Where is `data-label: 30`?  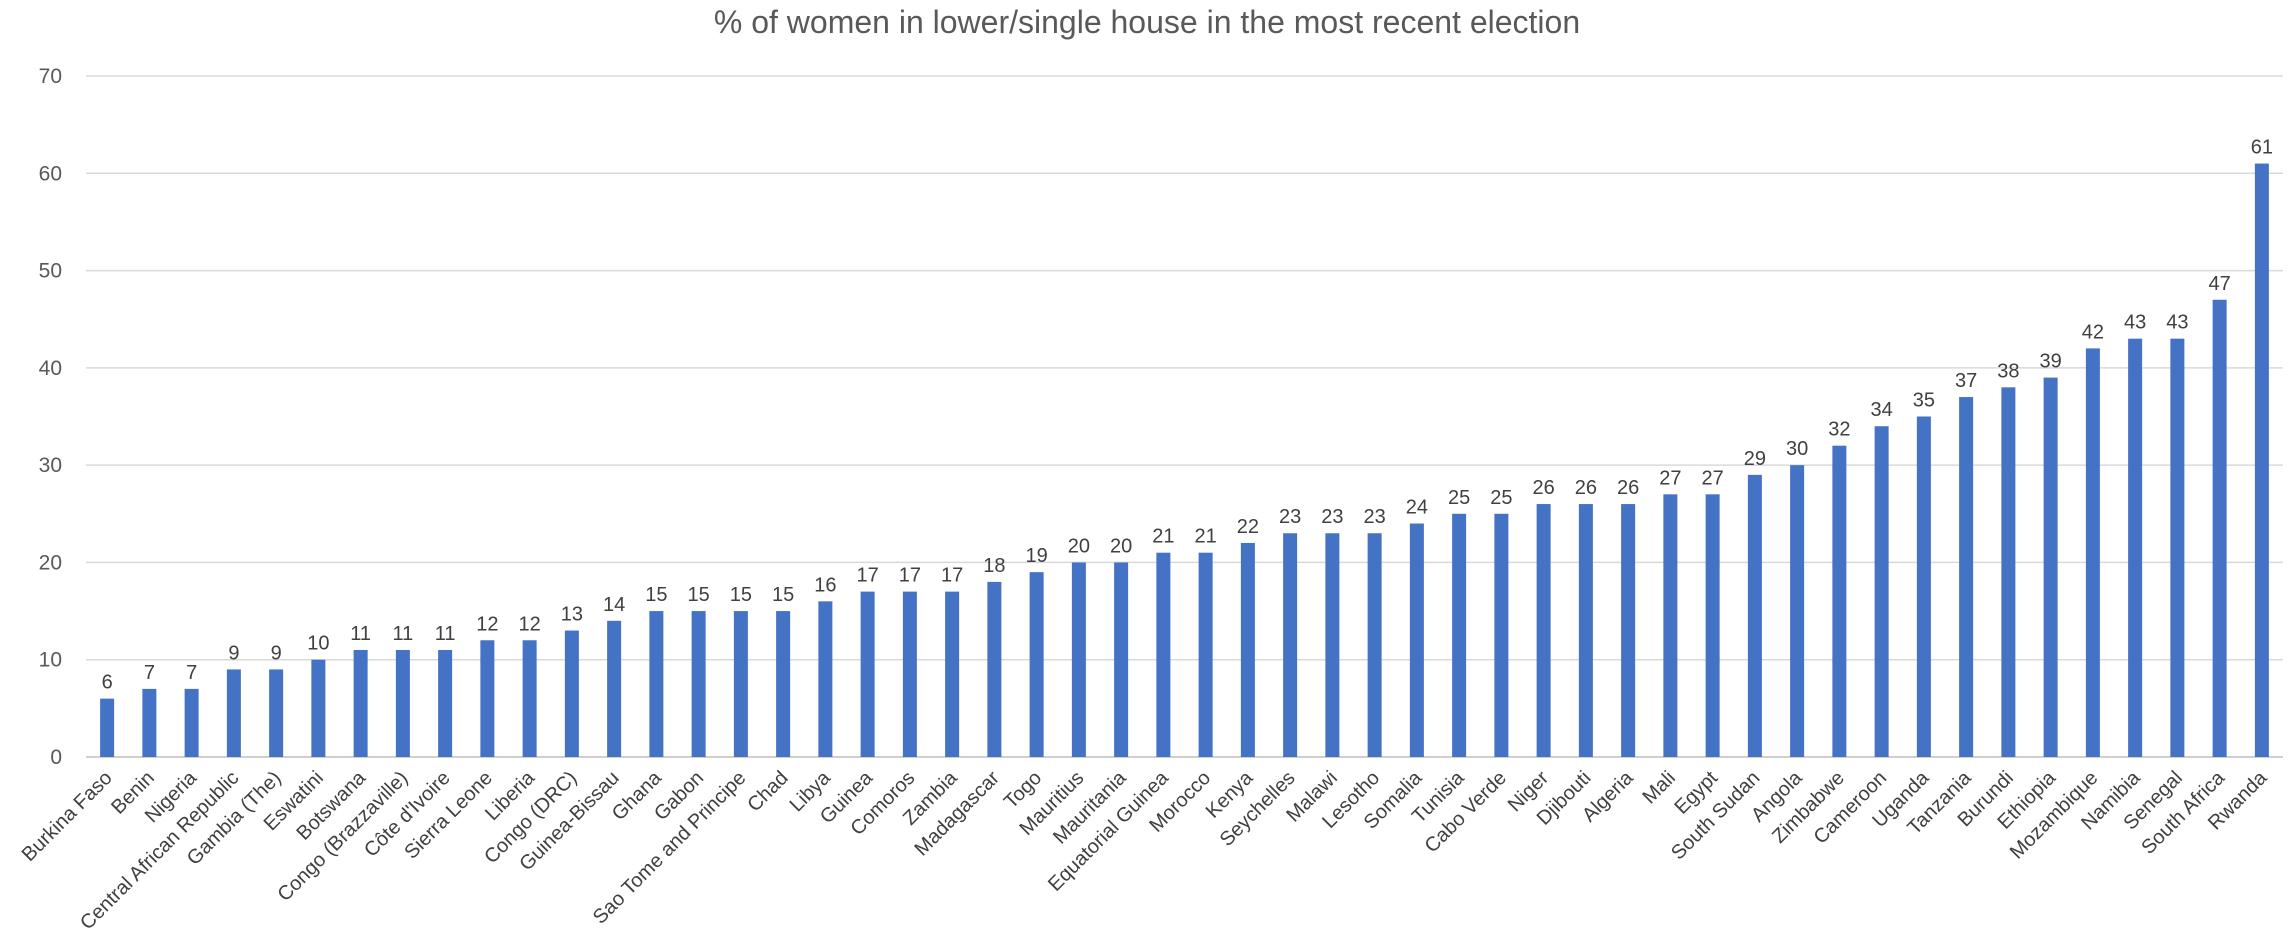 data-label: 30 is located at coordinates (1797, 449).